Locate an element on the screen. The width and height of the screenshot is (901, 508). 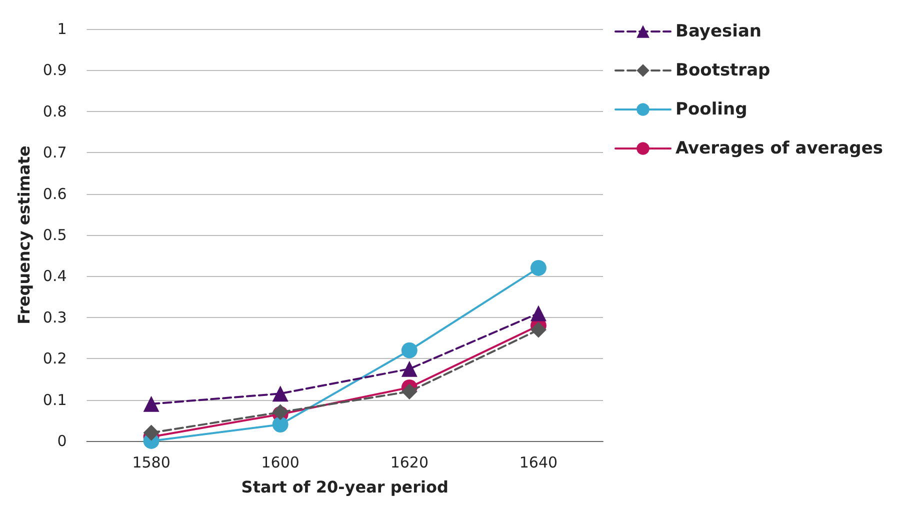
y-tick-label: 0.4 is located at coordinates (54, 276).